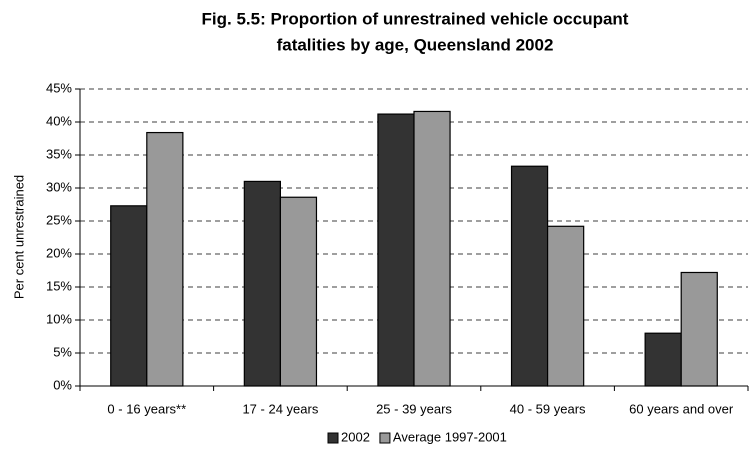  I want to click on y-tick-label: 35%, so click(59, 153).